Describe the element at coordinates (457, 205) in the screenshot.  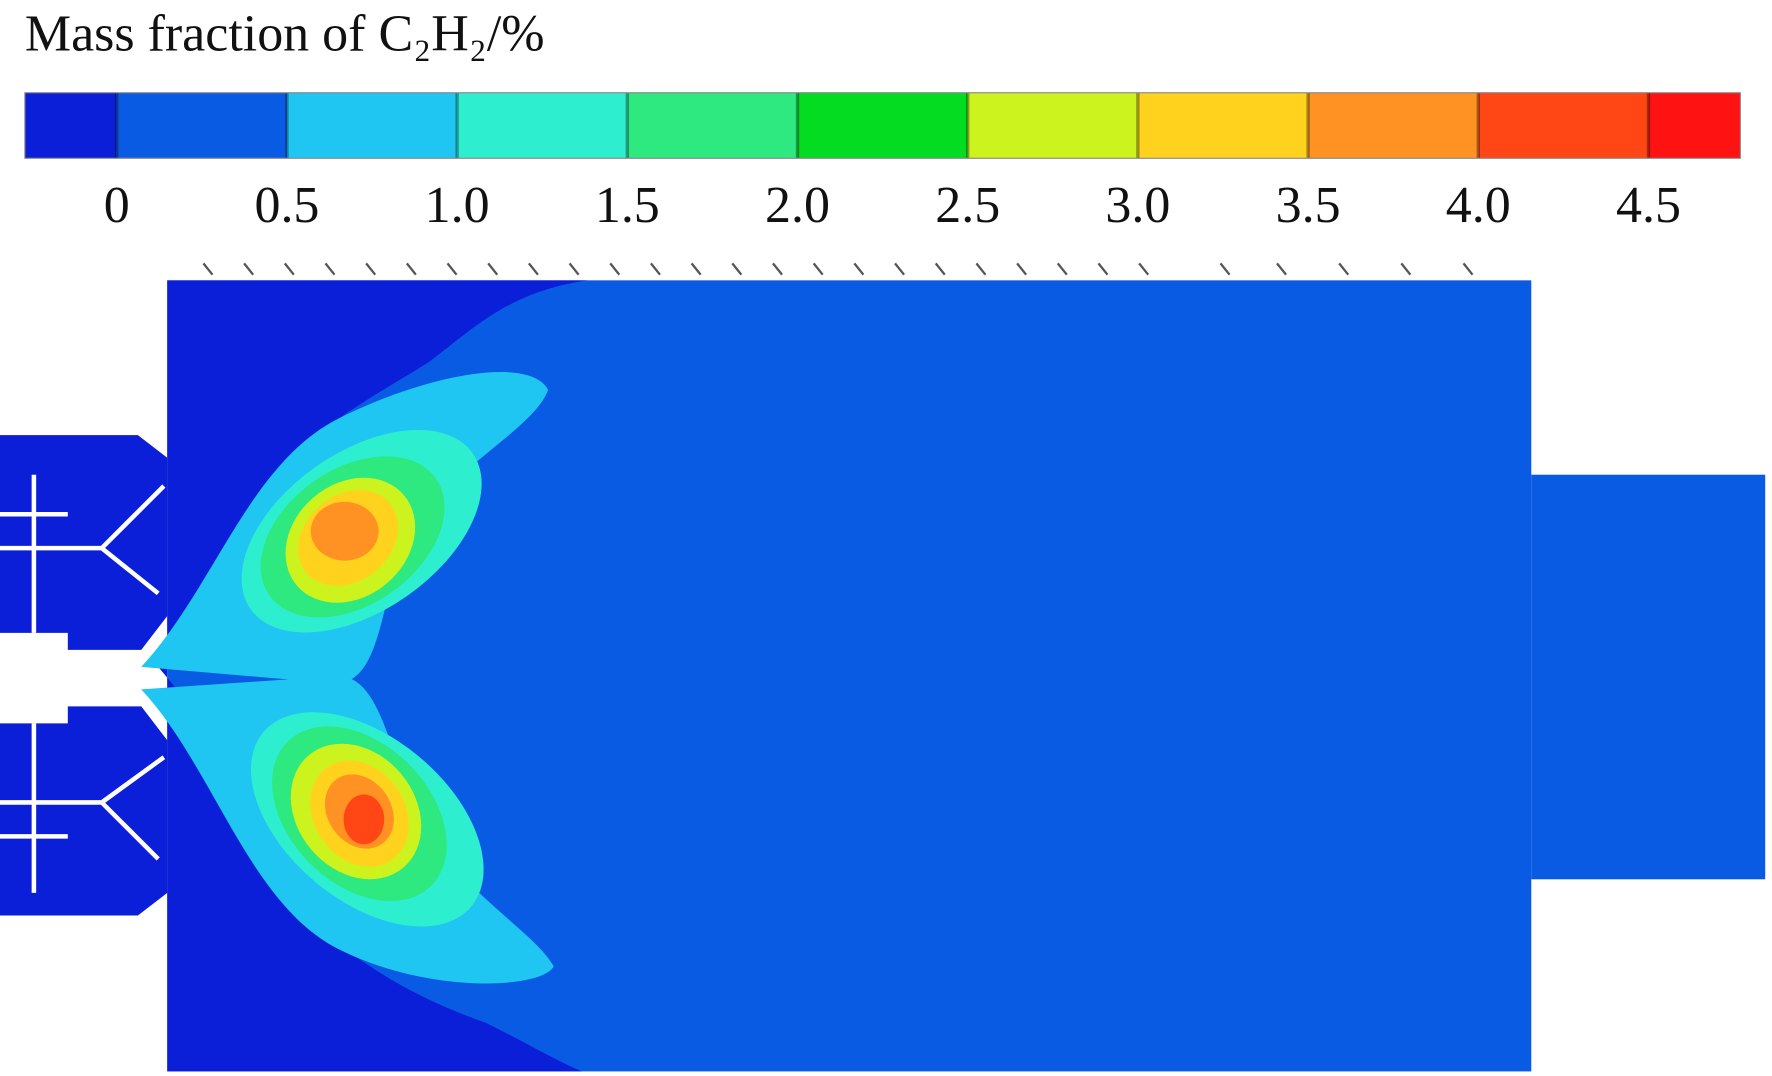
I see `colorbar-tick-label: 1.0` at that location.